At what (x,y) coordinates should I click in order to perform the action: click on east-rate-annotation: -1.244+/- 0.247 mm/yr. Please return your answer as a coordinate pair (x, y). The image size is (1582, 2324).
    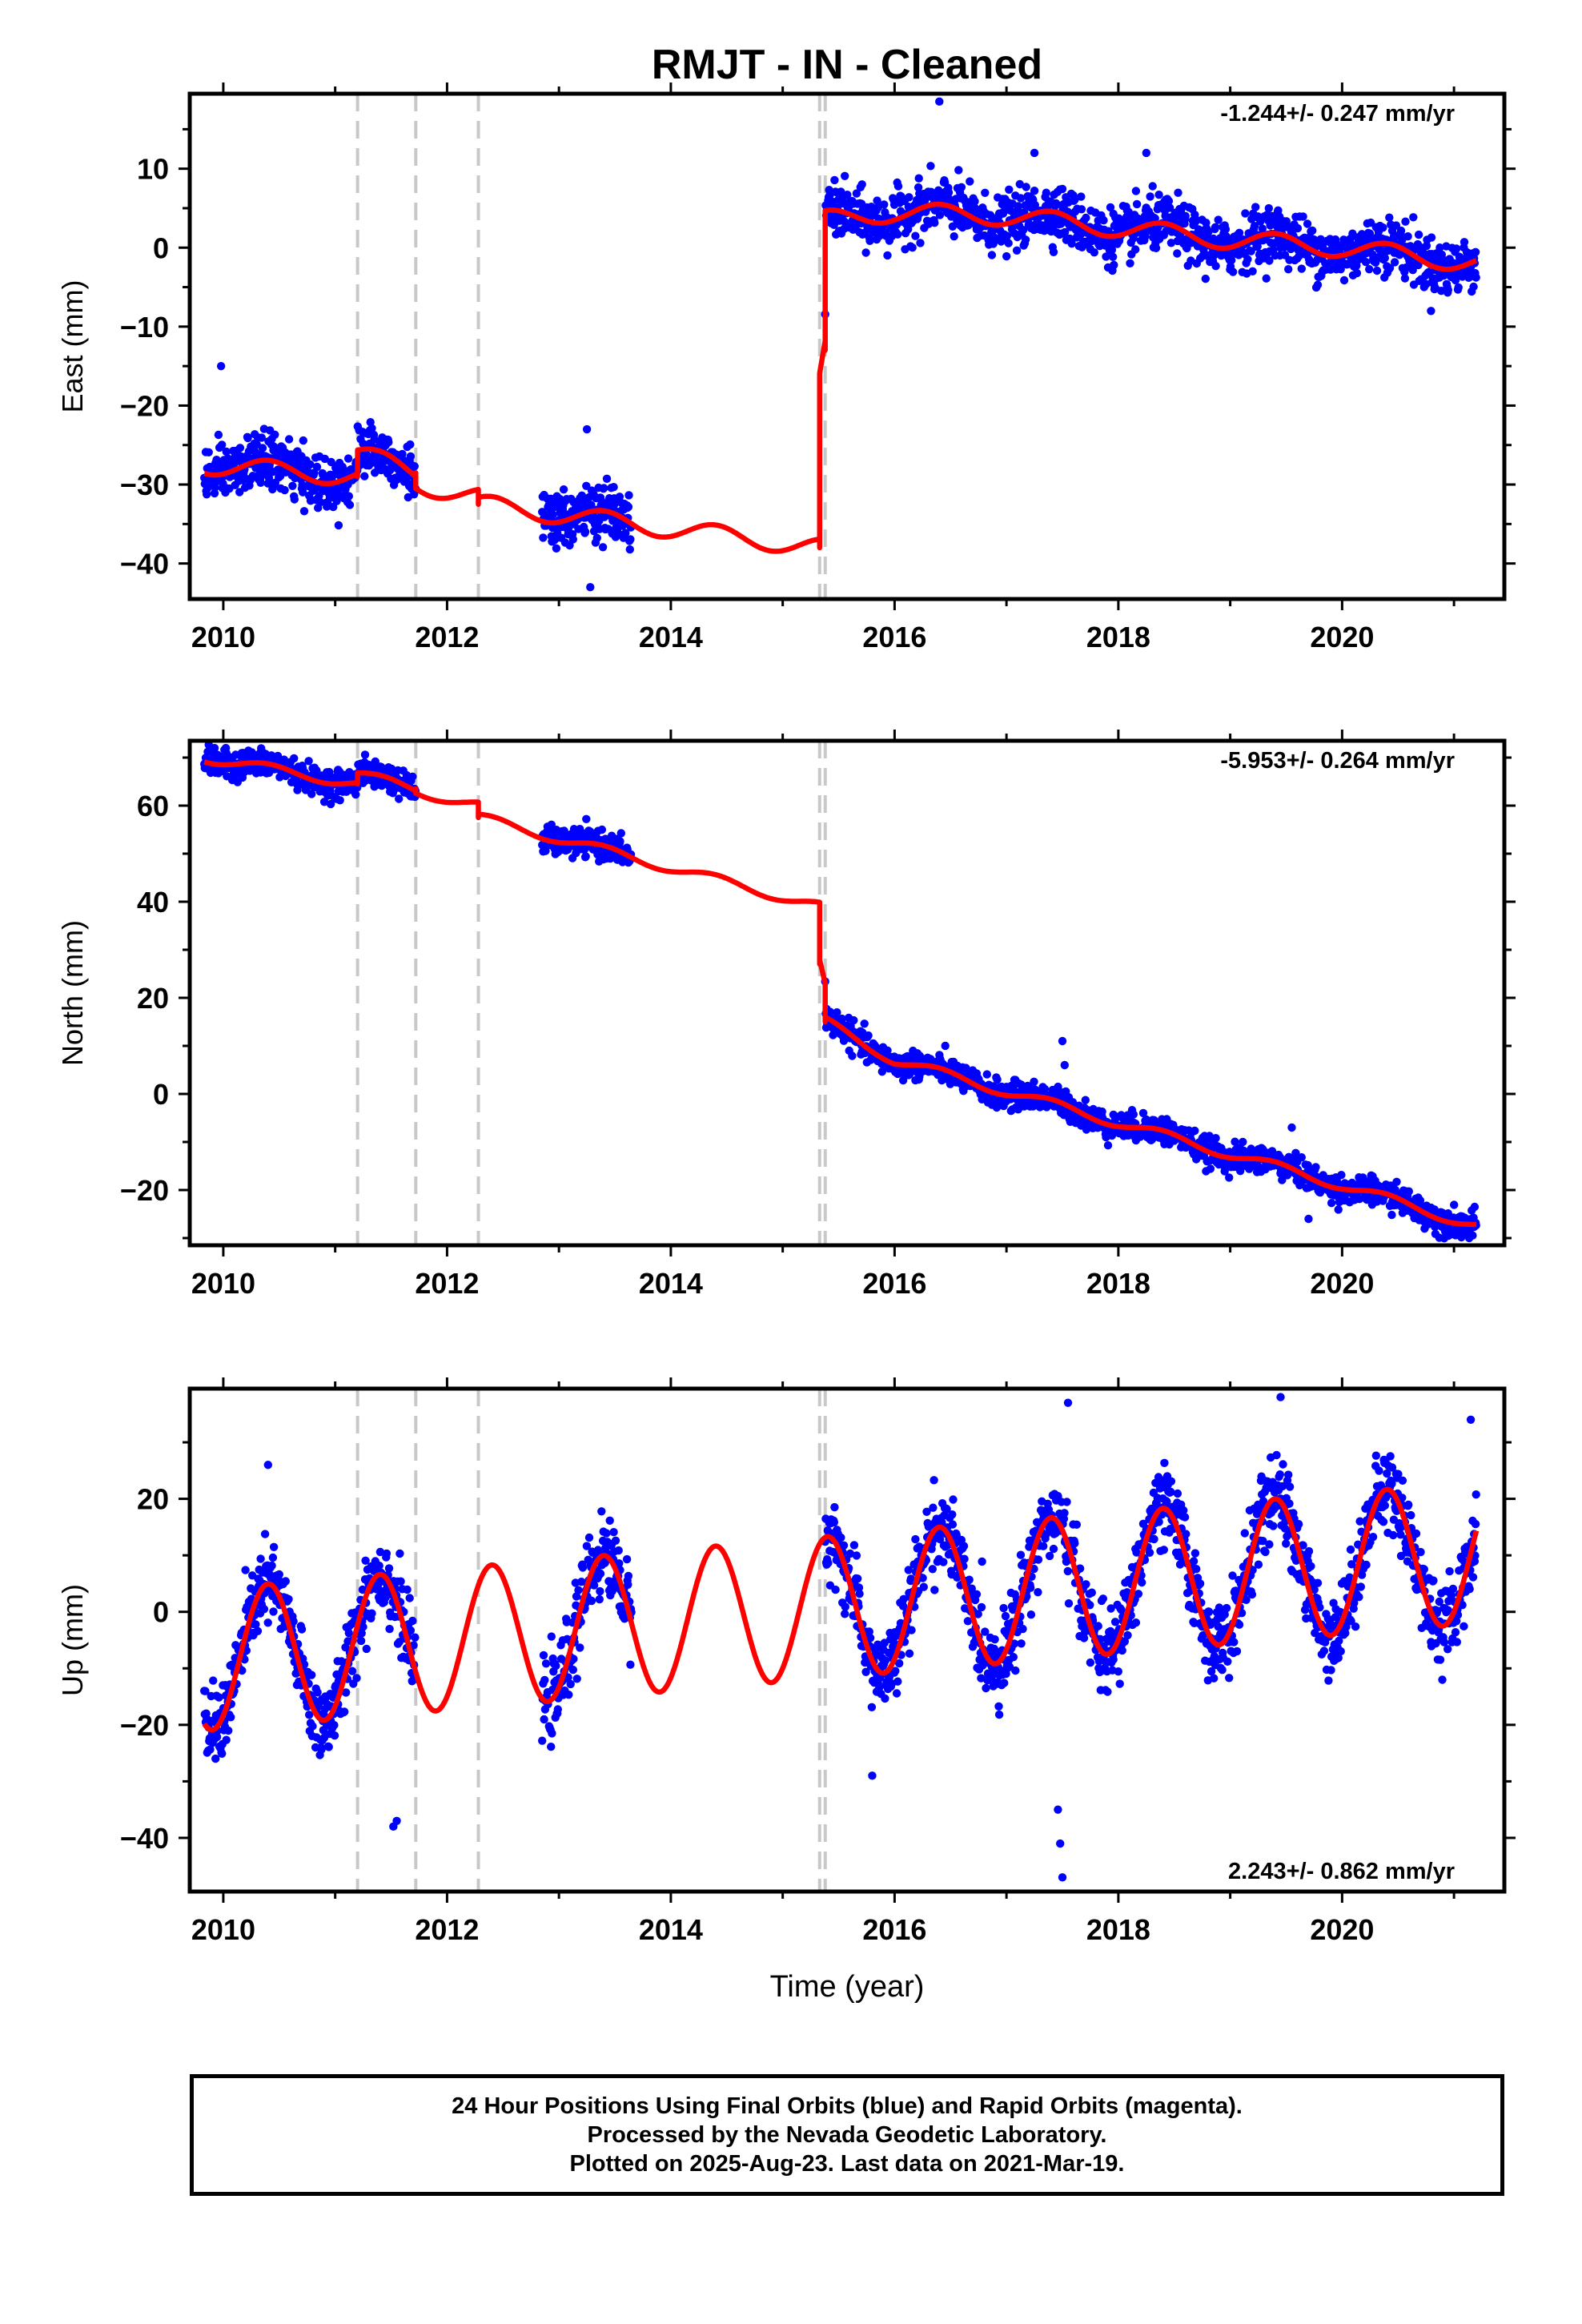
    Looking at the image, I should click on (1337, 114).